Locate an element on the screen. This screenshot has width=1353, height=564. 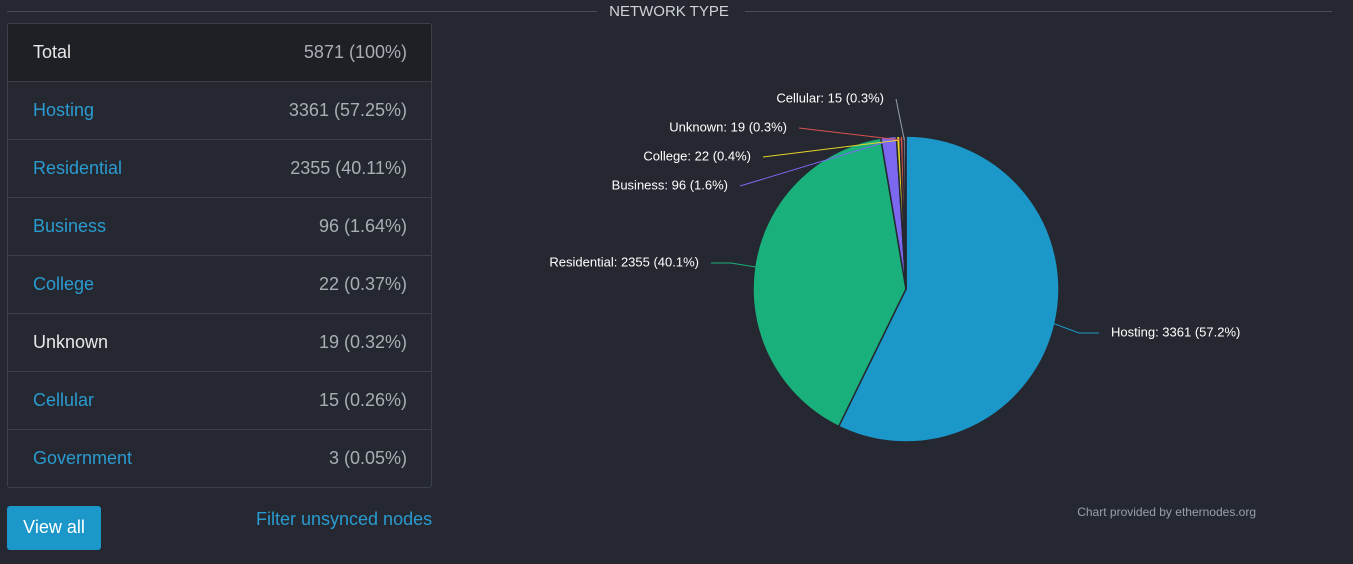
table-row: Unknown 19 (0.32%) is located at coordinates (219, 342).